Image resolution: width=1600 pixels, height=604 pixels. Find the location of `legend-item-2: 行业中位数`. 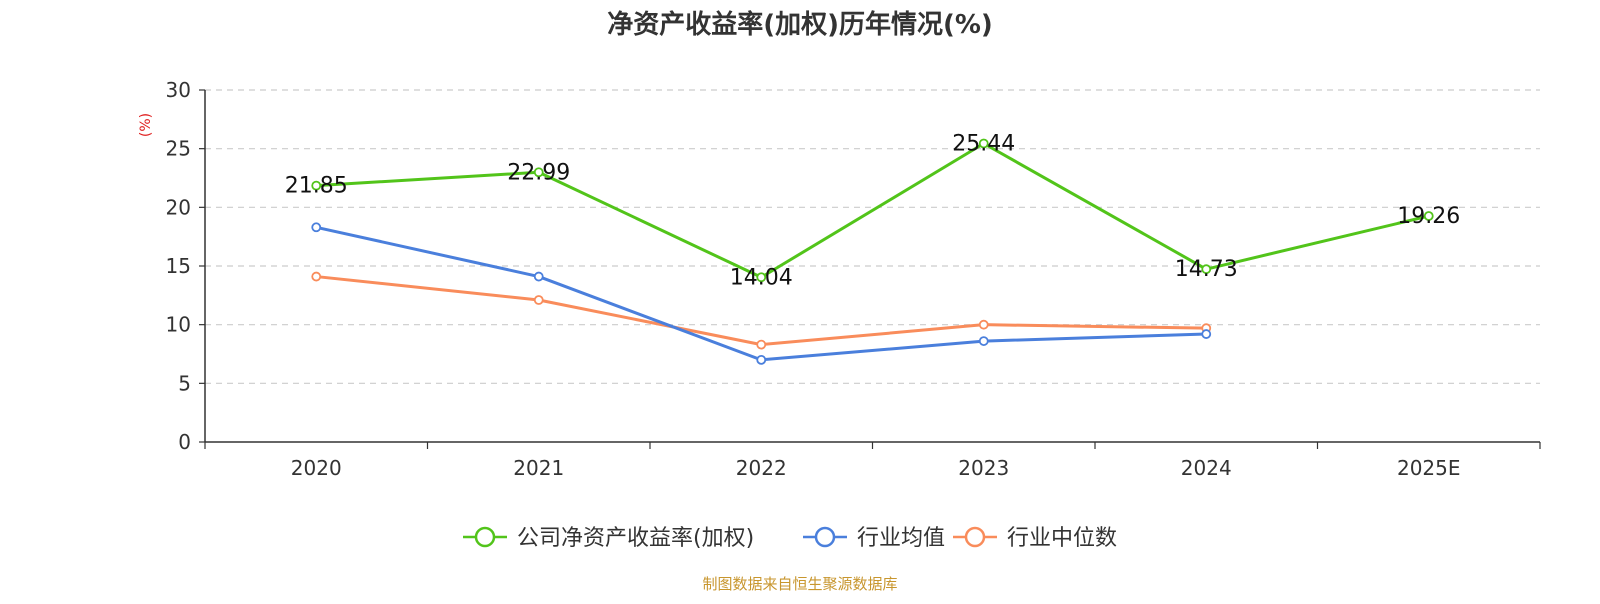

legend-item-2: 行业中位数 is located at coordinates (1035, 538).